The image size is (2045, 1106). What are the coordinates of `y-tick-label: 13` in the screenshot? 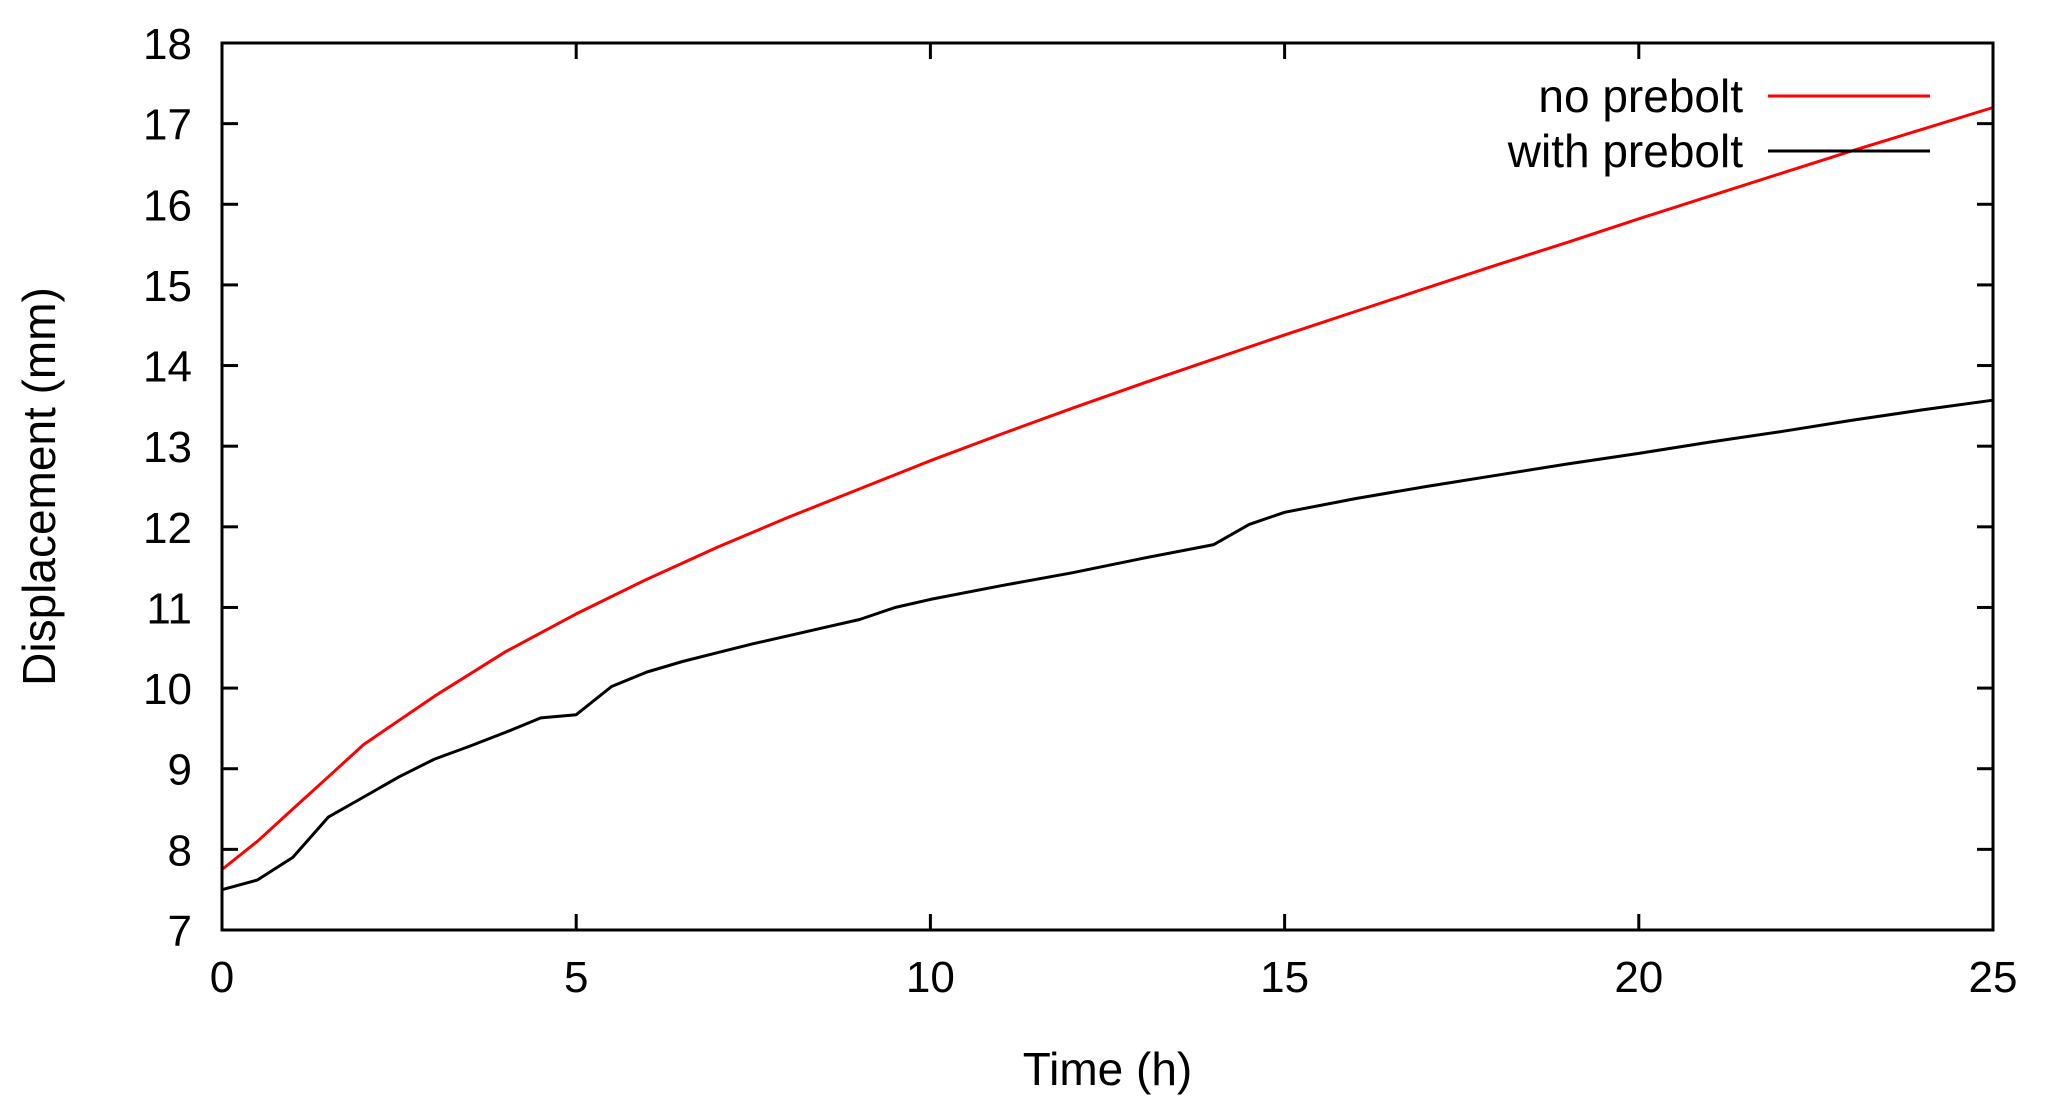 It's located at (167, 447).